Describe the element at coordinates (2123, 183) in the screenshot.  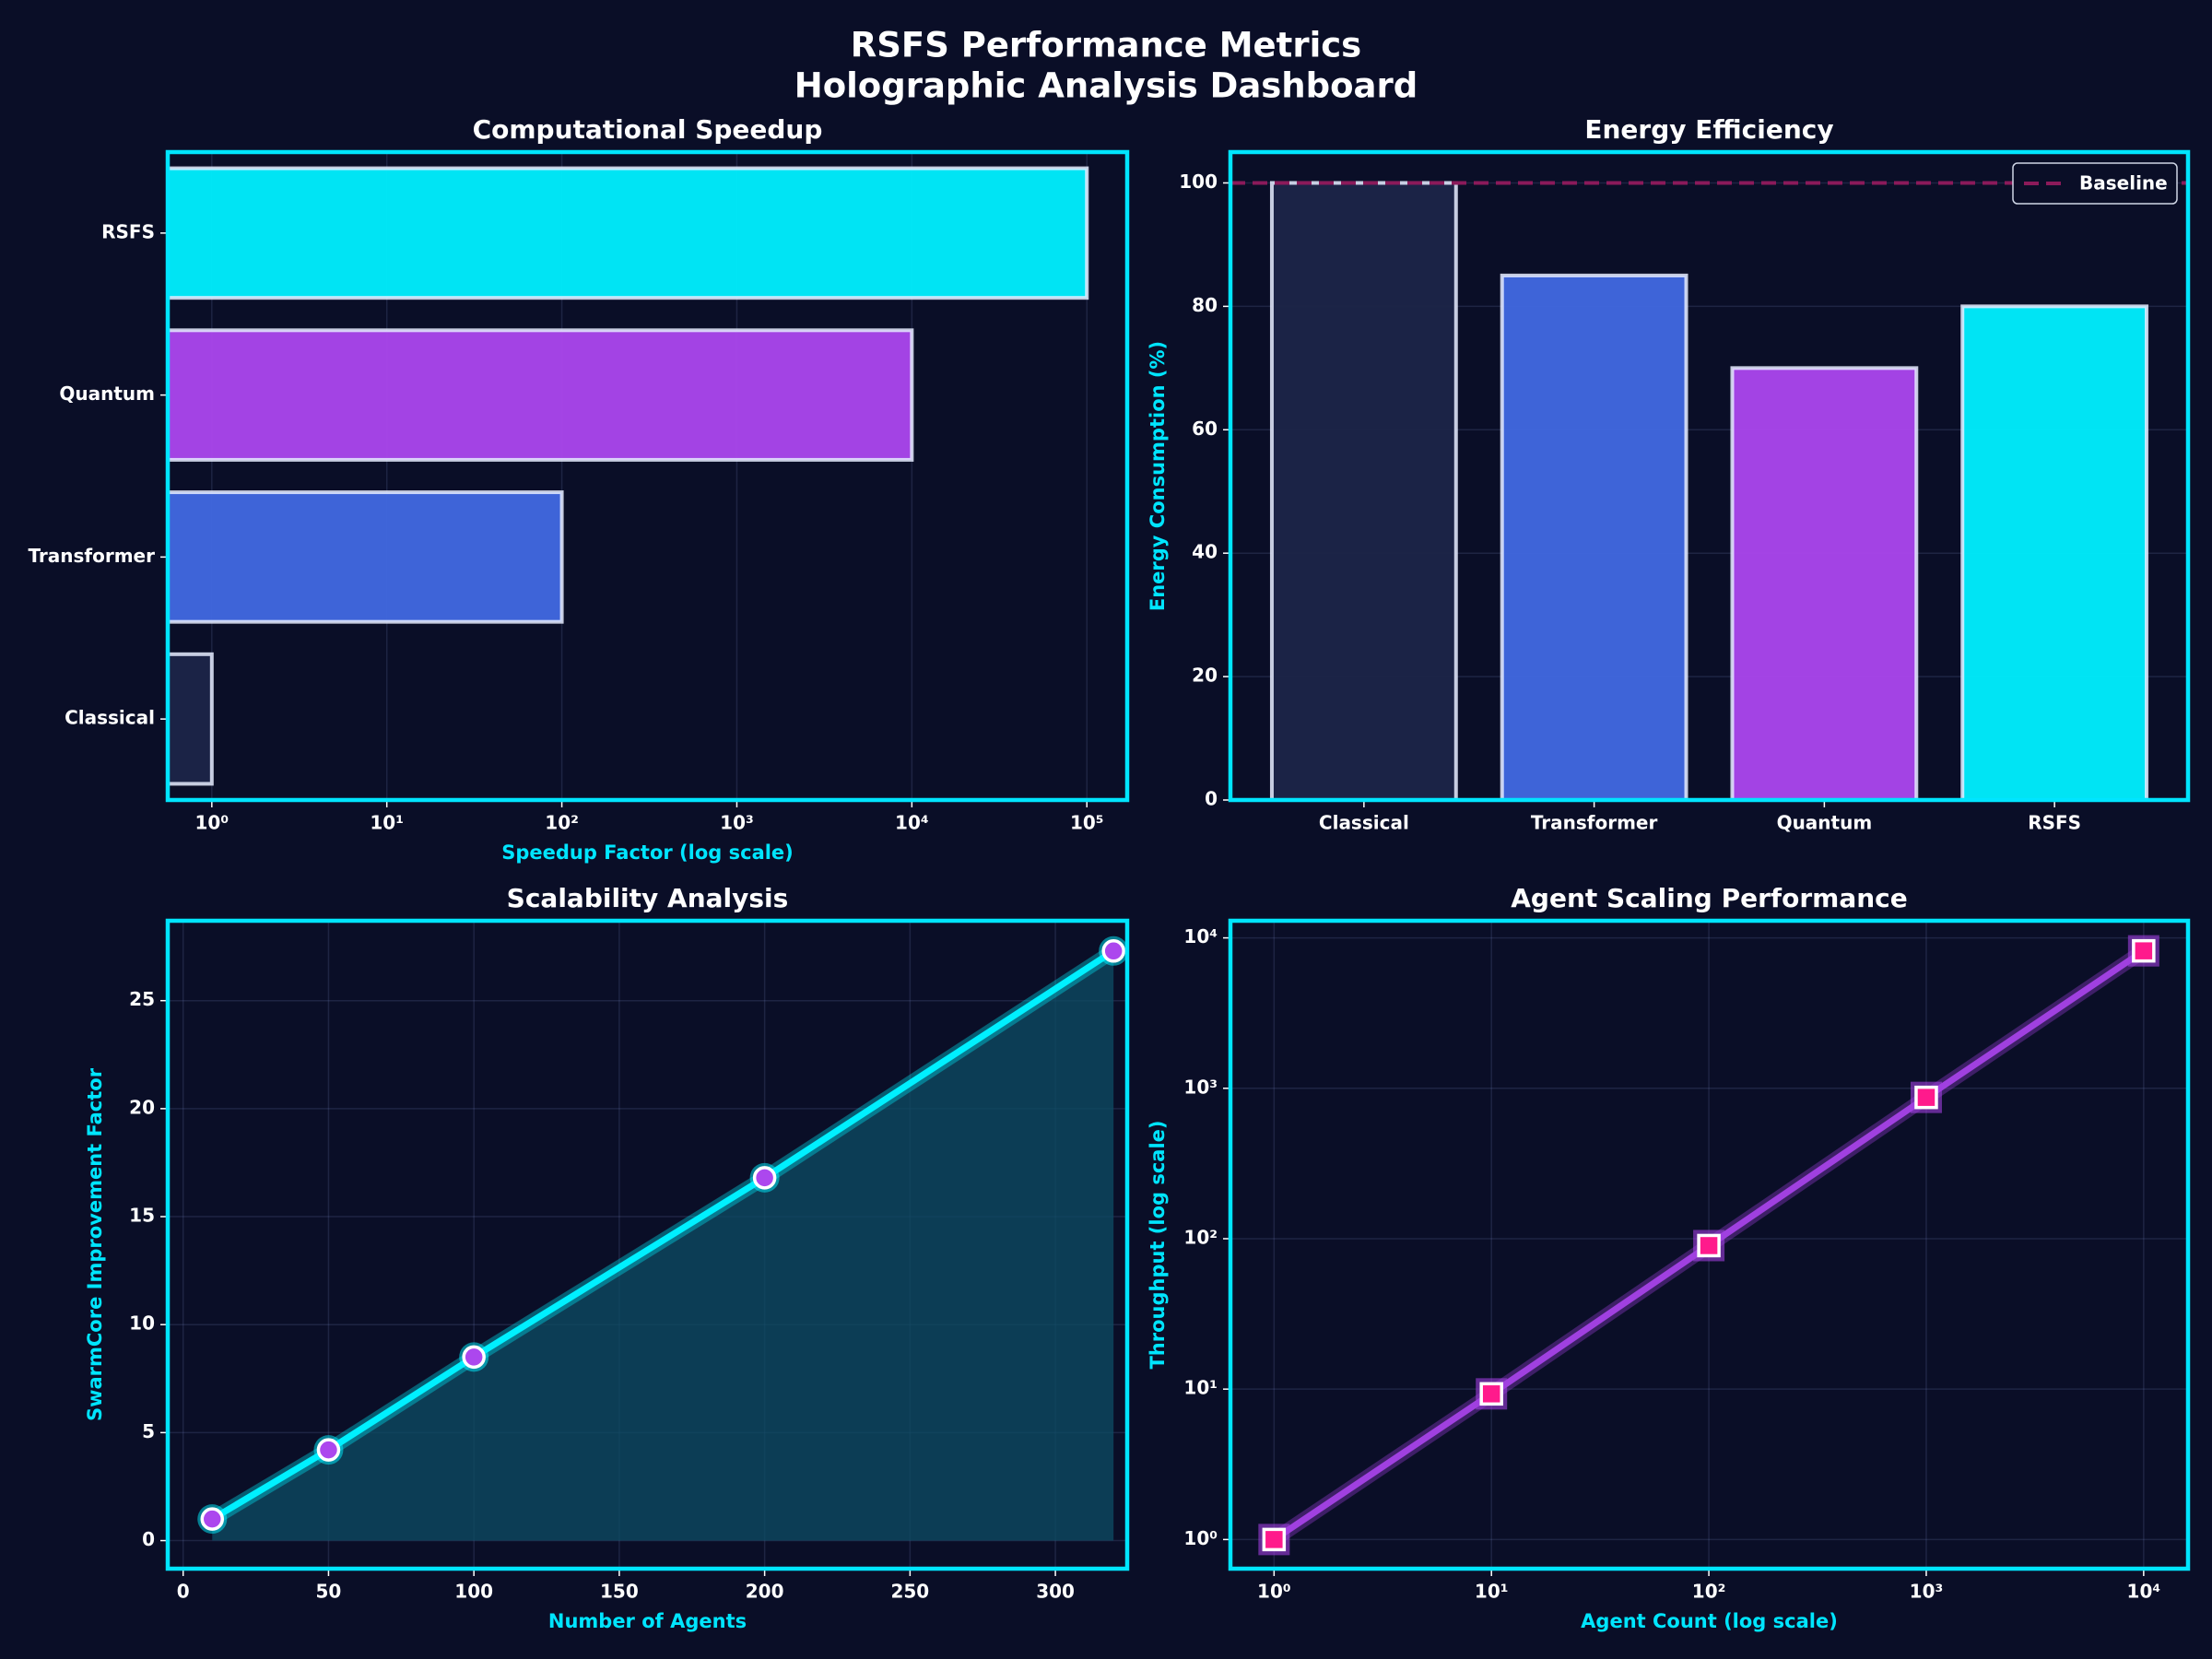
I see `legend-label: Baseline` at that location.